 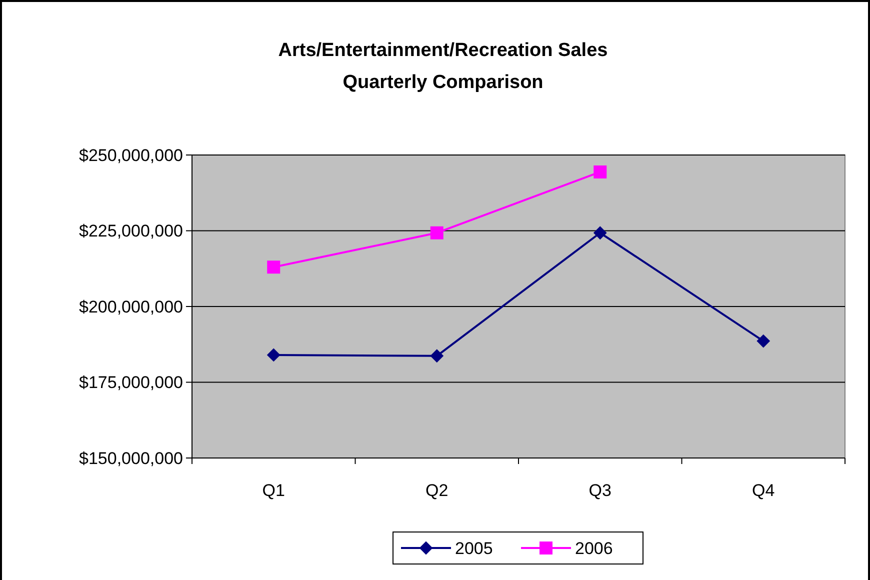 I want to click on chart-subtitle: Quarterly Comparison, so click(x=443, y=82).